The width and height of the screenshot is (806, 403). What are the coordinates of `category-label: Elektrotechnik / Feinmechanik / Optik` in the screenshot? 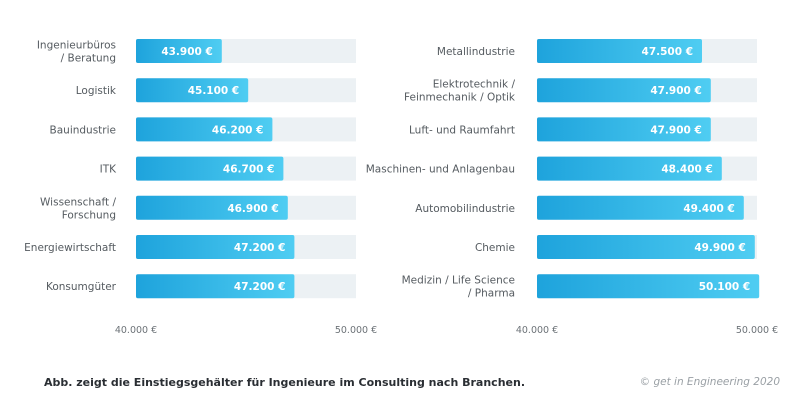 It's located at (460, 91).